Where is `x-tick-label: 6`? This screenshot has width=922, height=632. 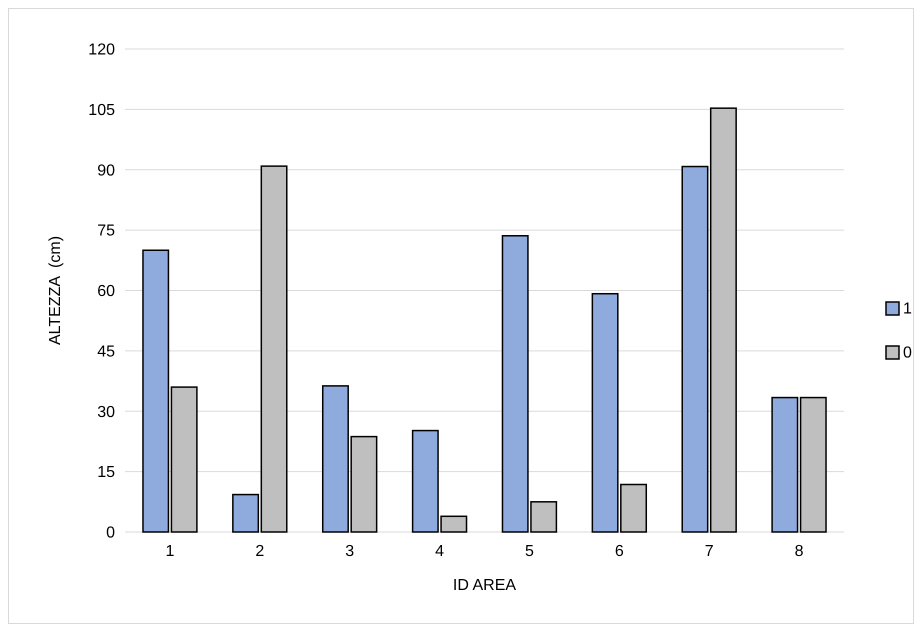
x-tick-label: 6 is located at coordinates (619, 551).